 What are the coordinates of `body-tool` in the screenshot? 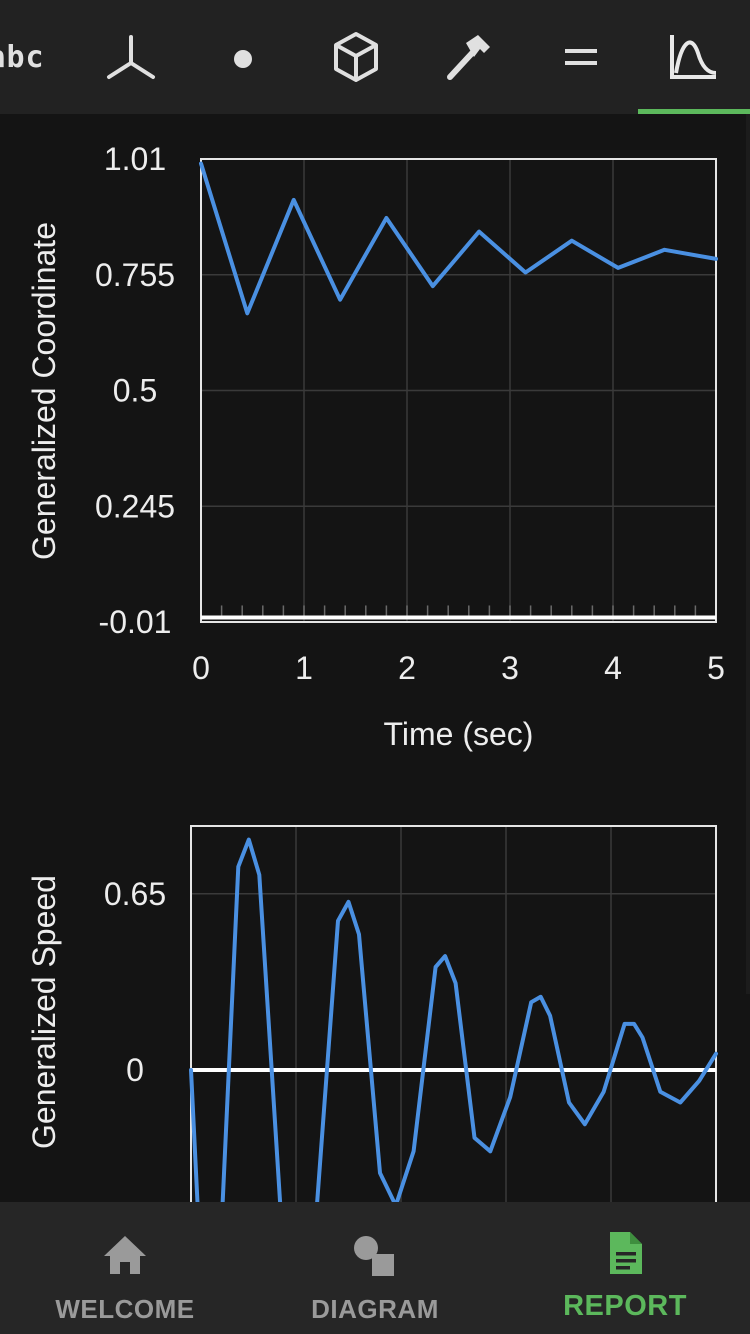 It's located at (356, 57).